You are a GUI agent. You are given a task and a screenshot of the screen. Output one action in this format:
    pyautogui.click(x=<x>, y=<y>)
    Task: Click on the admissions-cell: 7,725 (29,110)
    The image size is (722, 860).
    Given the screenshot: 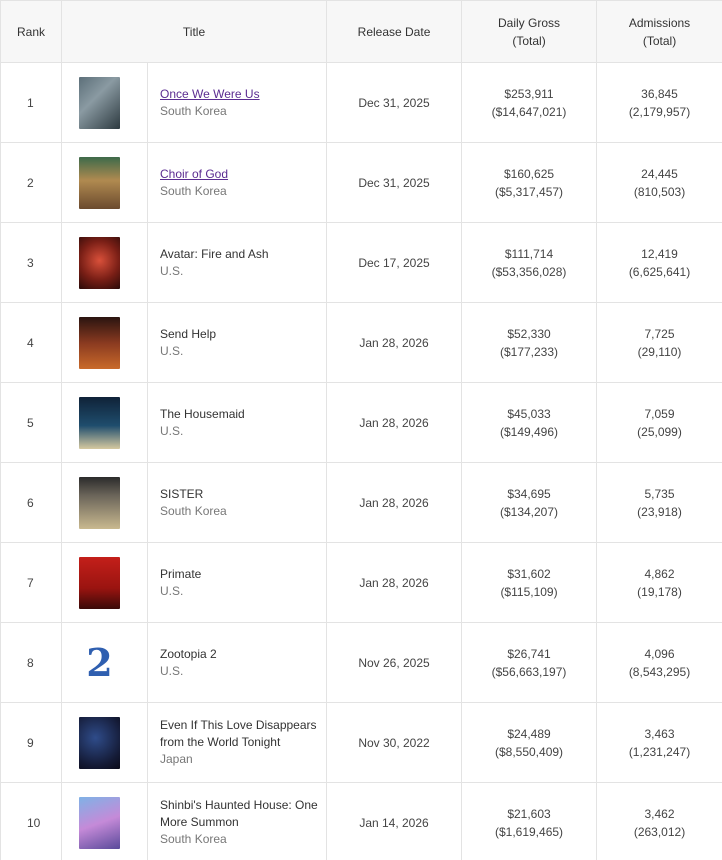 What is the action you would take?
    pyautogui.click(x=659, y=342)
    